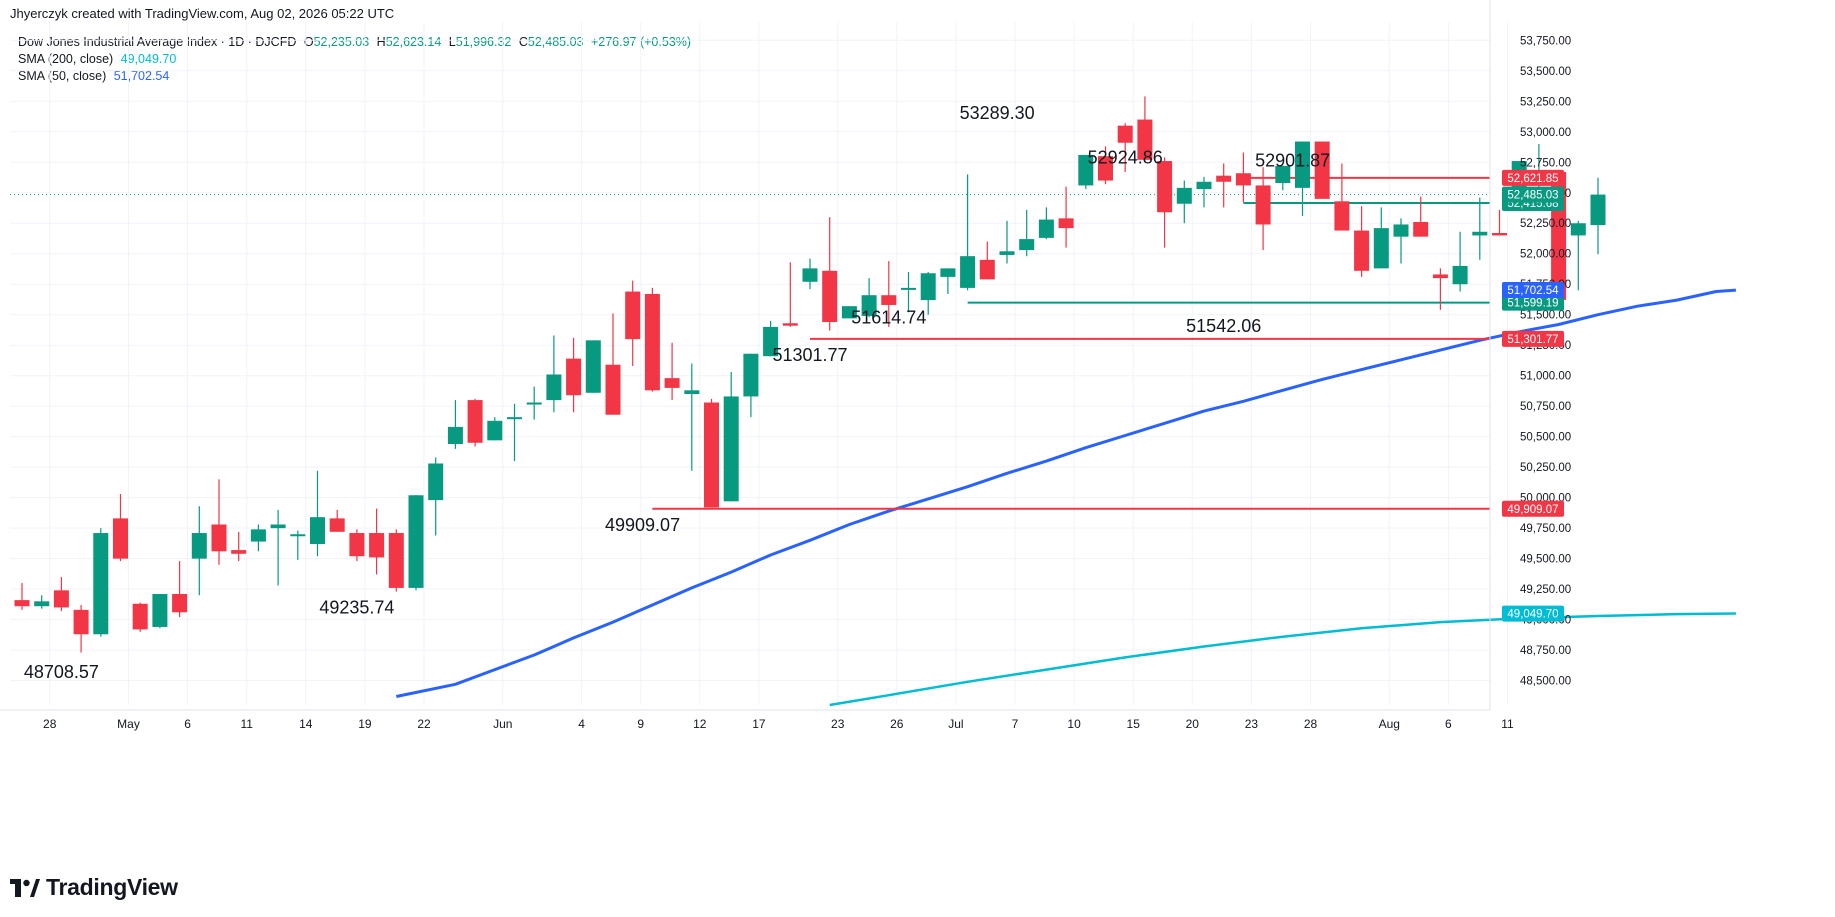  Describe the element at coordinates (1311, 724) in the screenshot. I see `time-tick-label: 28` at that location.